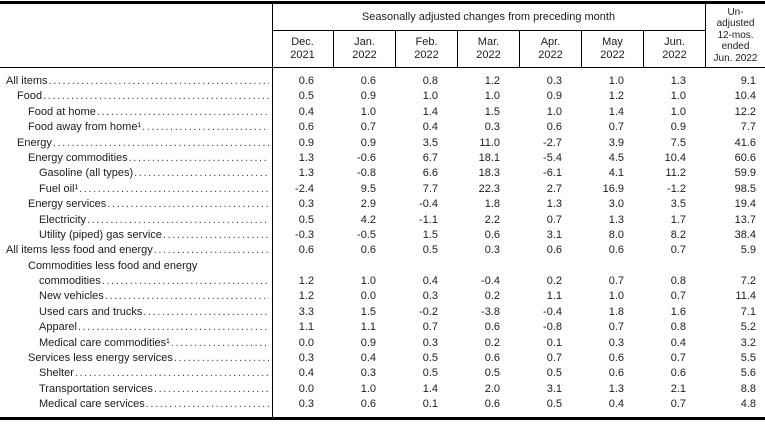 The image size is (765, 424). What do you see at coordinates (748, 373) in the screenshot?
I see `value-cell: 5.6` at bounding box center [748, 373].